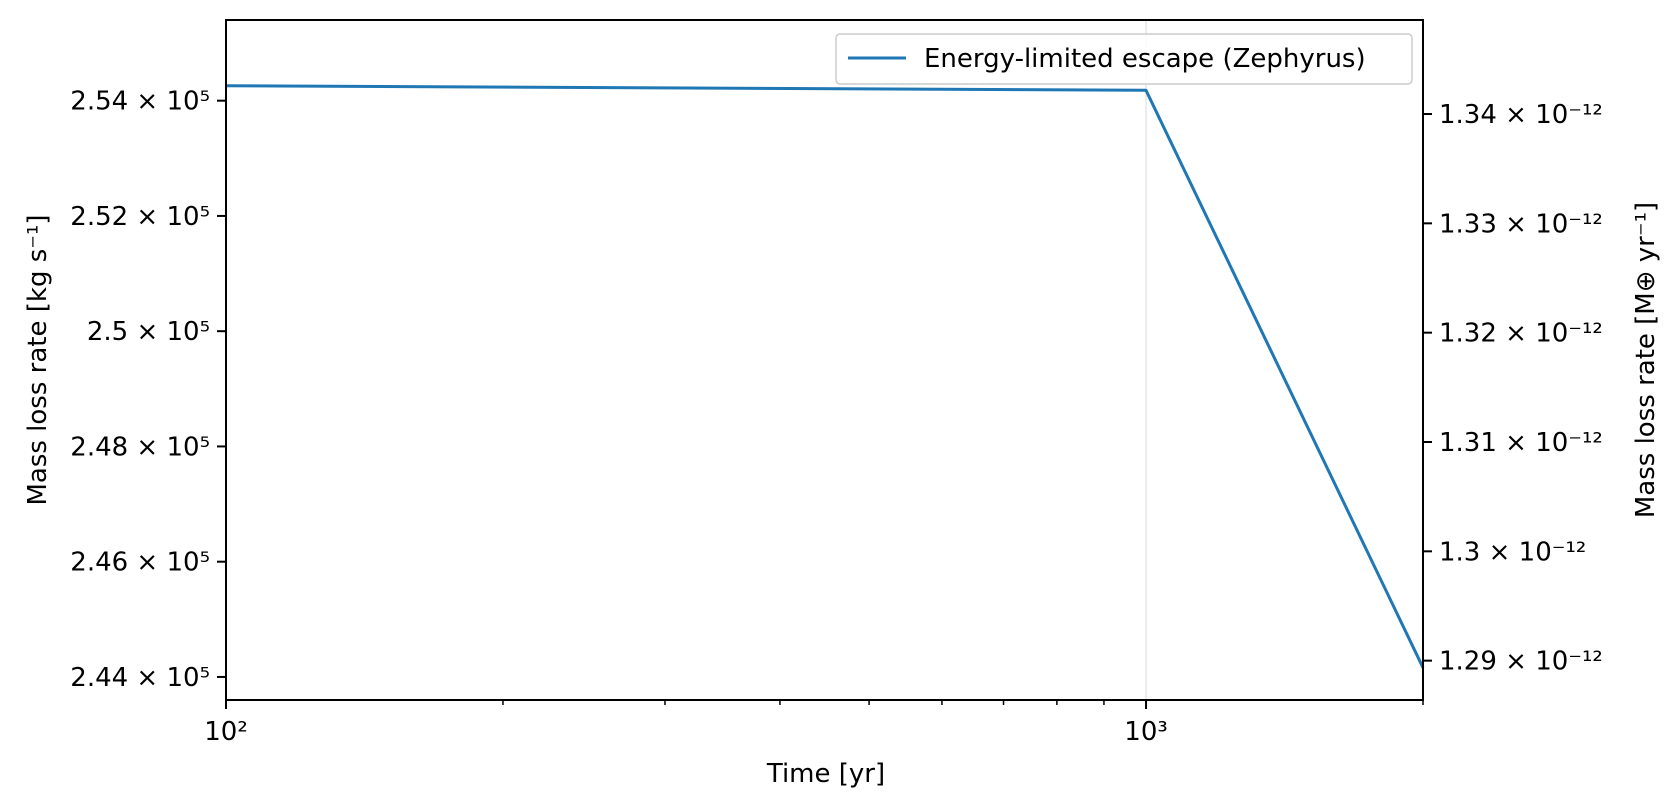 This screenshot has width=1674, height=806. What do you see at coordinates (140, 102) in the screenshot?
I see `y-left-tick-label: 2.54 × 10⁵` at bounding box center [140, 102].